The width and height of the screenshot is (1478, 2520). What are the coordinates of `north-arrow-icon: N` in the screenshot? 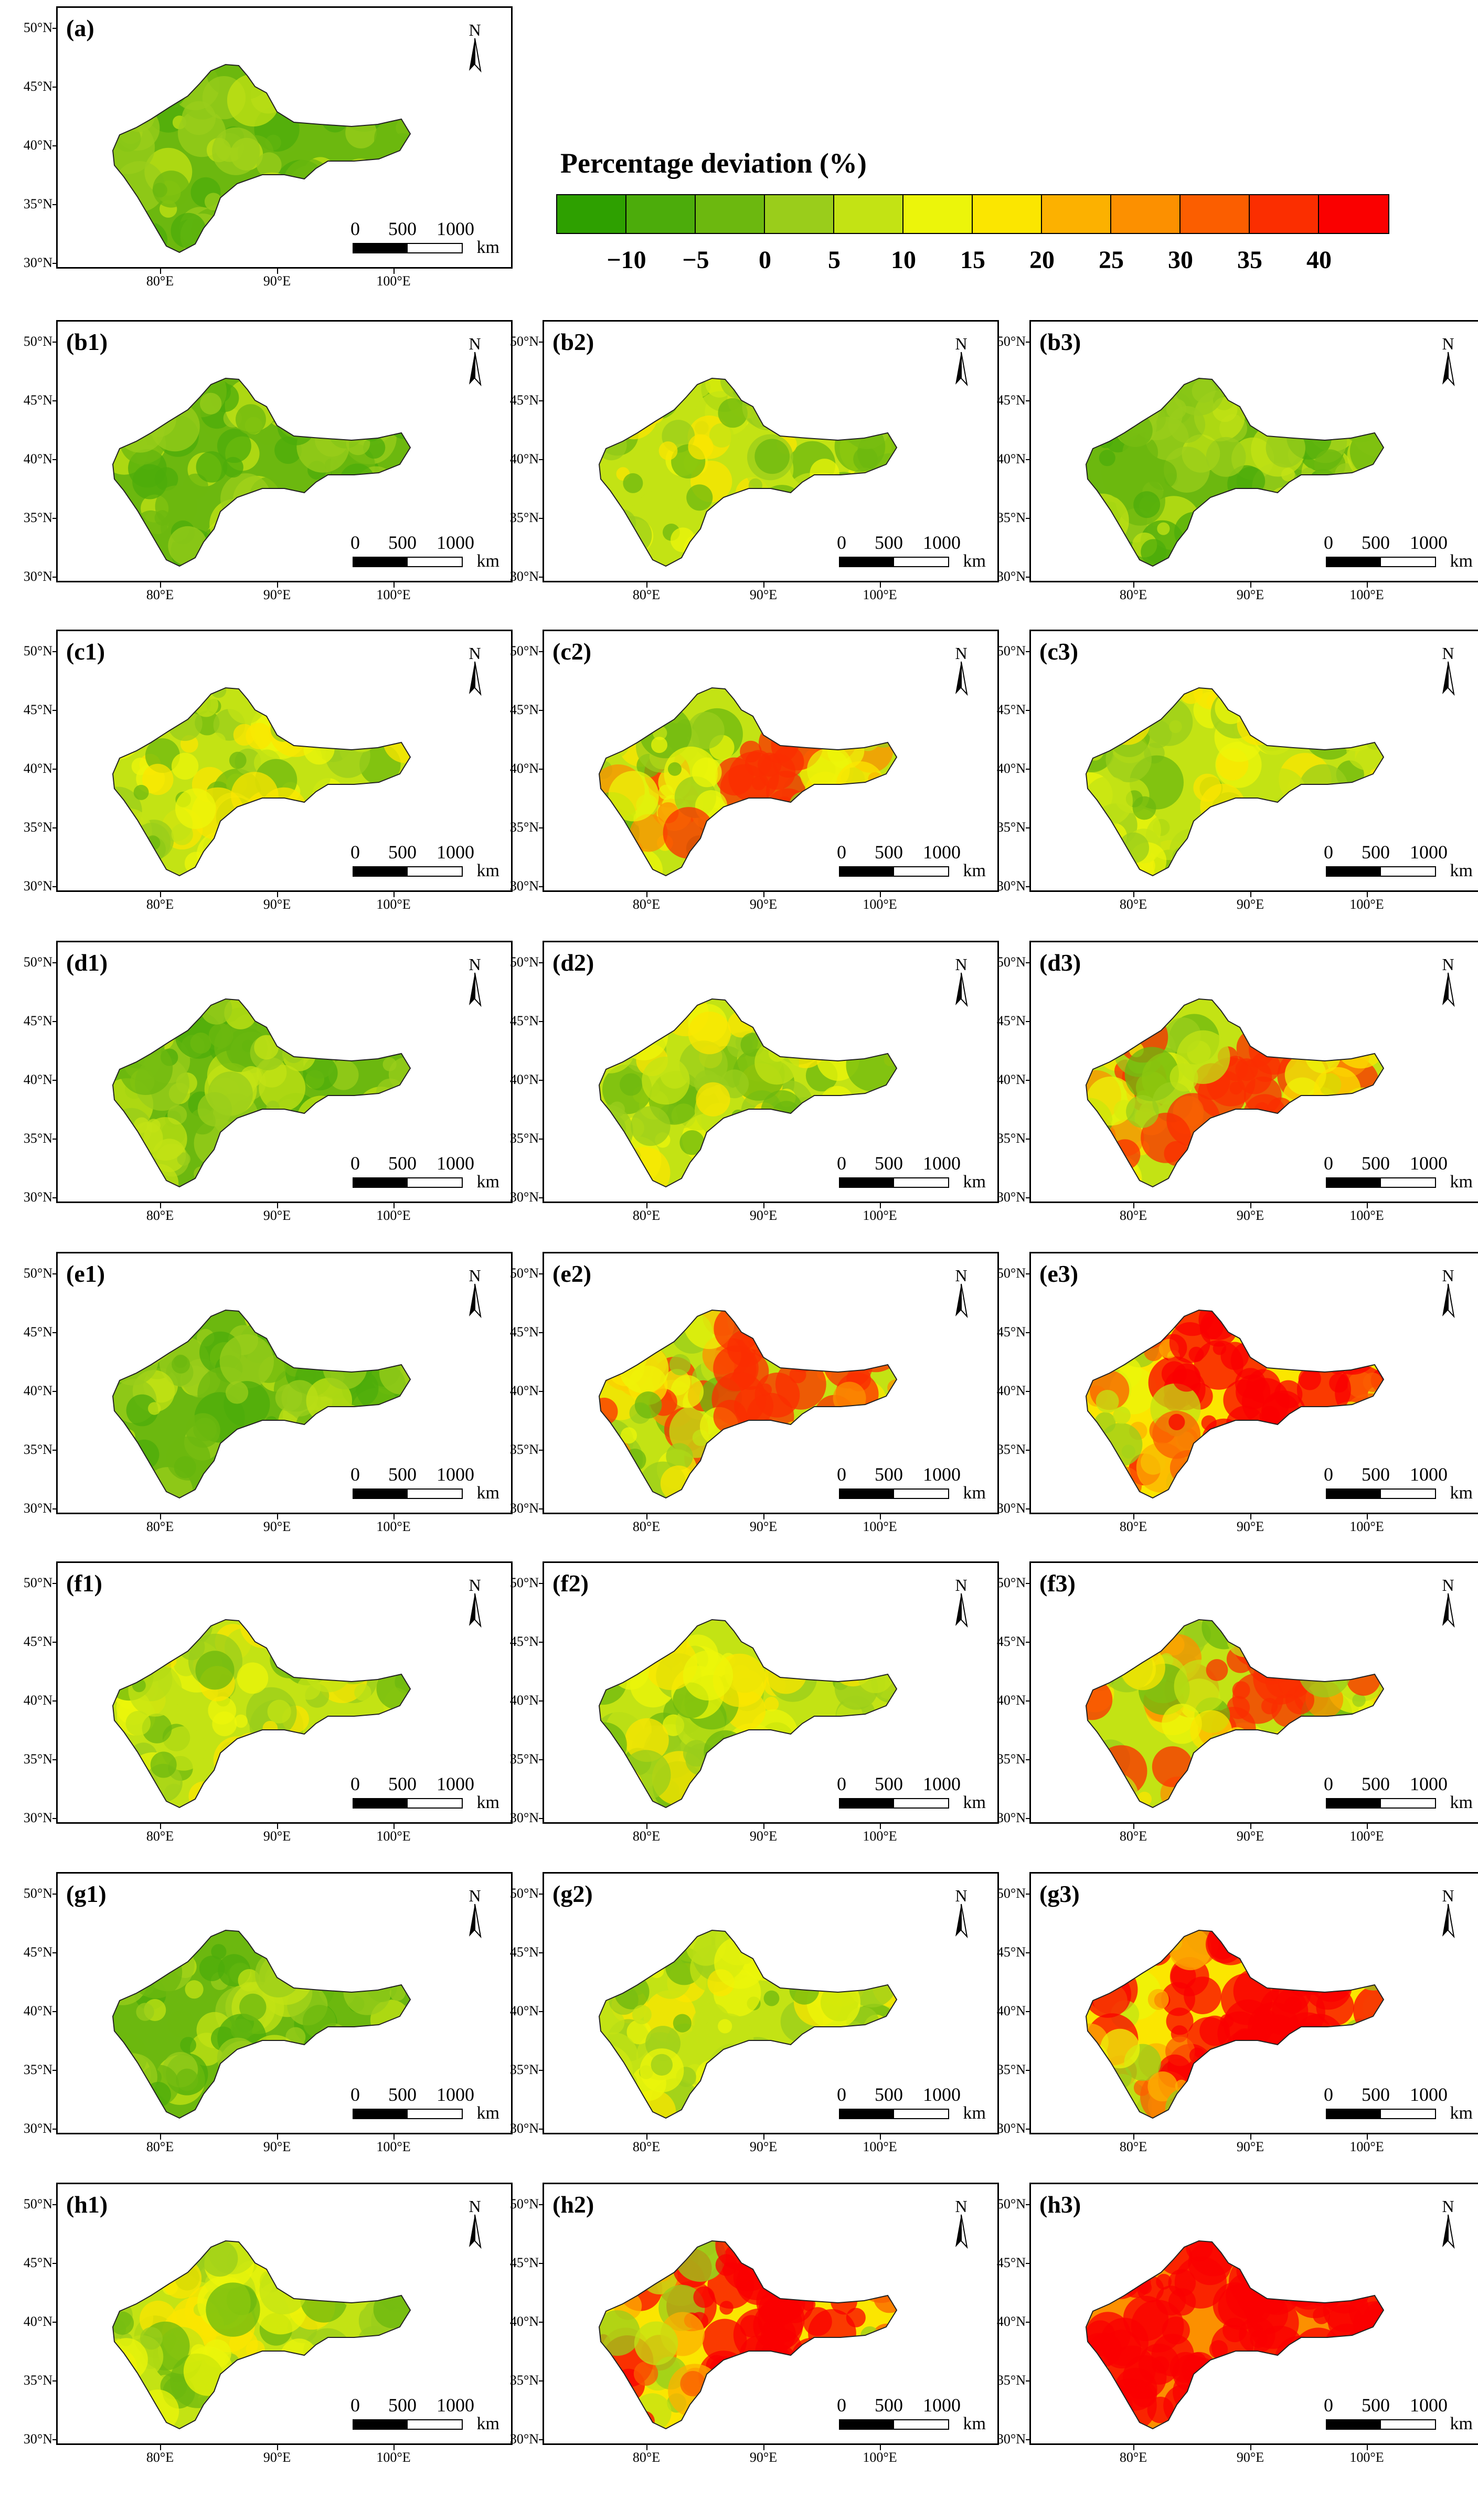 It's located at (961, 2223).